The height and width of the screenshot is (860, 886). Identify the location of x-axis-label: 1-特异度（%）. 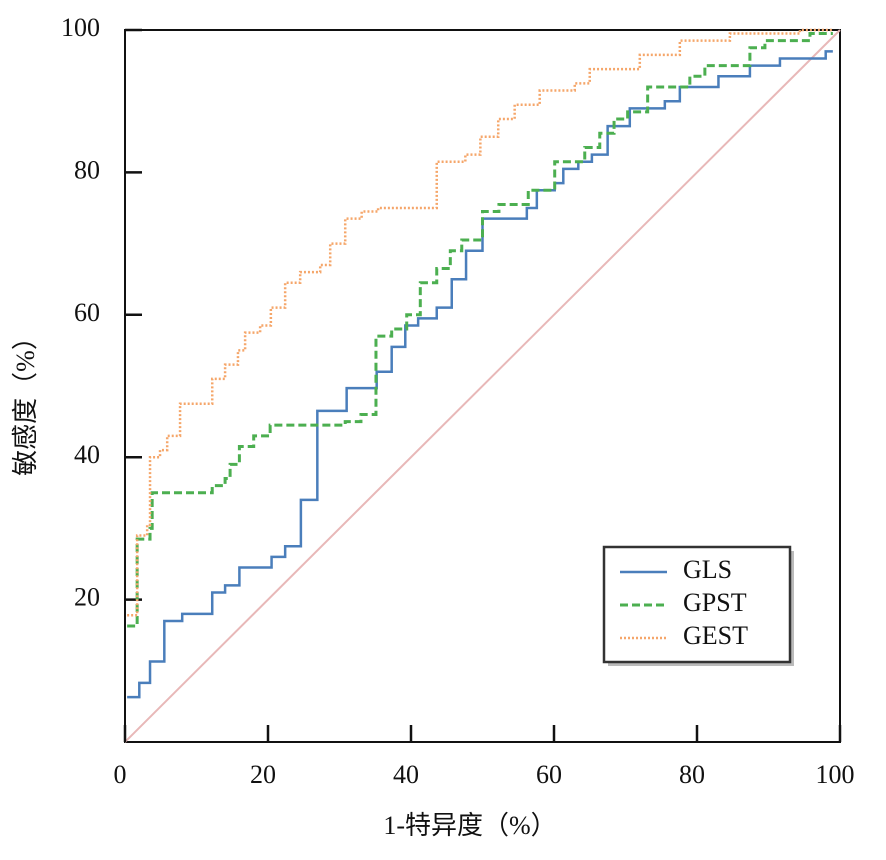
(469, 825).